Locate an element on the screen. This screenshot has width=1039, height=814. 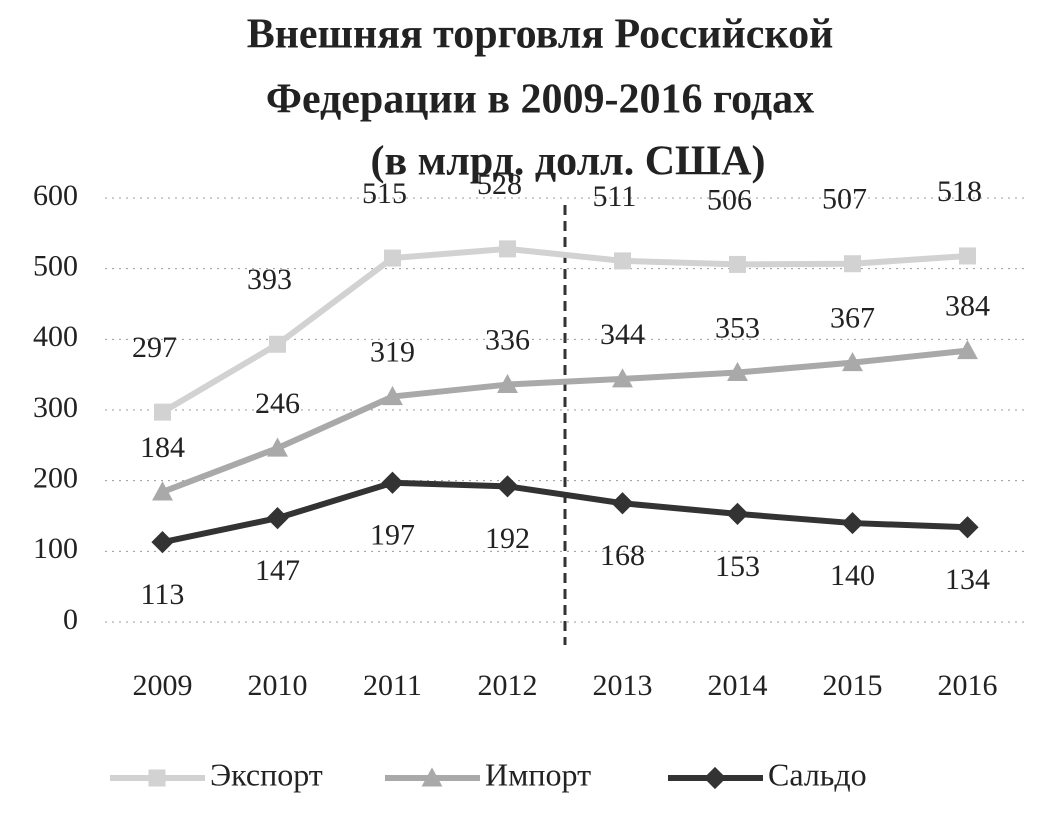
data-label: 297 is located at coordinates (154, 347).